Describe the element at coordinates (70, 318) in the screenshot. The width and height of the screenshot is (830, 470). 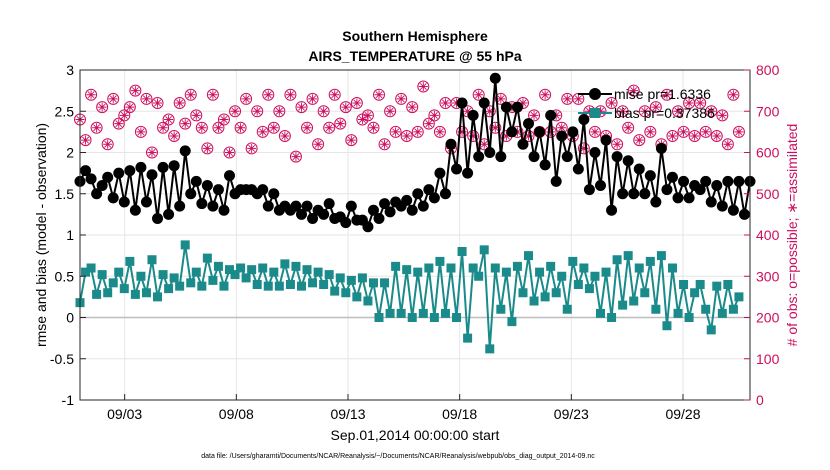
I see `y-tick-label-left: 0` at that location.